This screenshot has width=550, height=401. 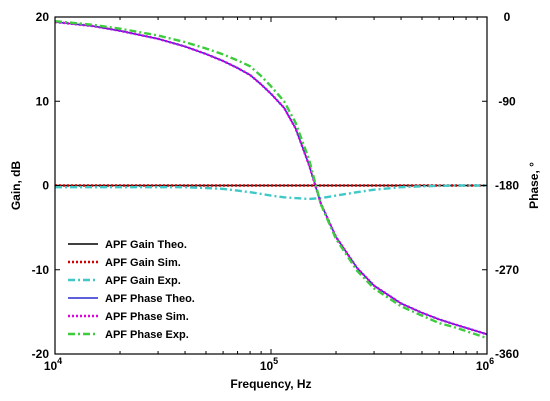 I want to click on y-right-tick-label: 0, so click(x=507, y=17).